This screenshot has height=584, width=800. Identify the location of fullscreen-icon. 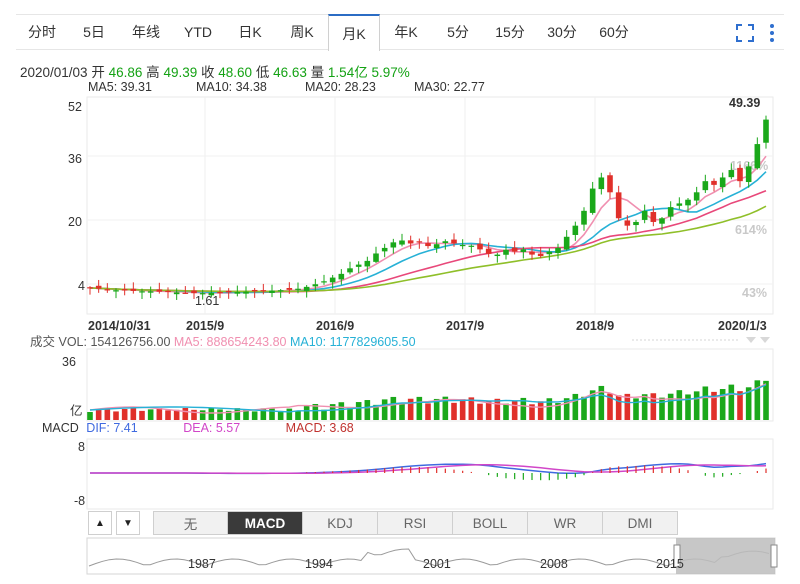
(745, 33).